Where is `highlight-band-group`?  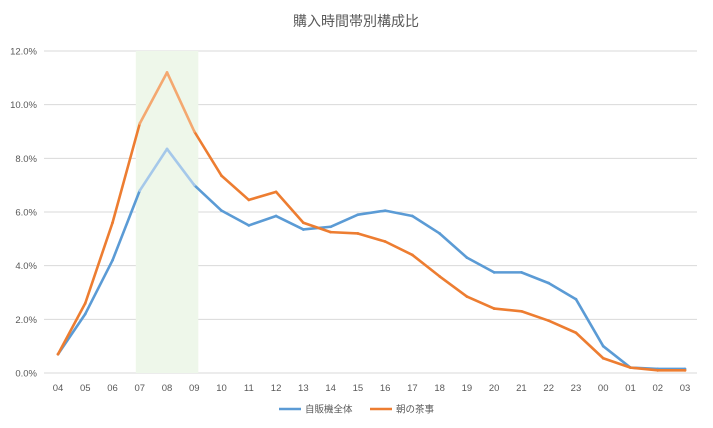
highlight-band-group is located at coordinates (167, 212).